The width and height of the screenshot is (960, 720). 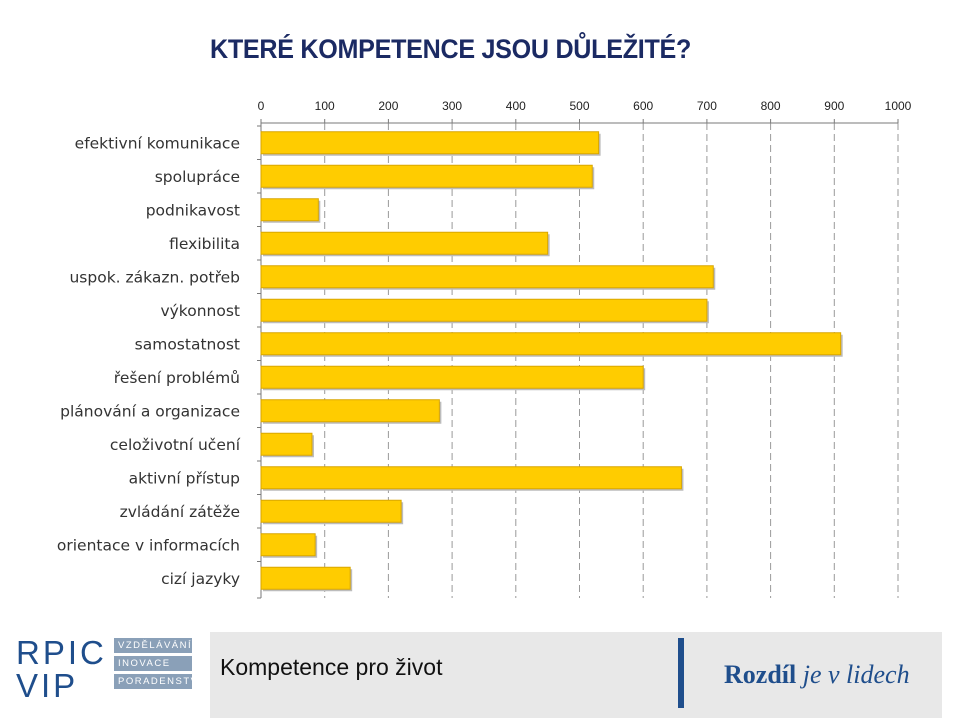 What do you see at coordinates (184, 478) in the screenshot?
I see `category-label: aktivní přístup` at bounding box center [184, 478].